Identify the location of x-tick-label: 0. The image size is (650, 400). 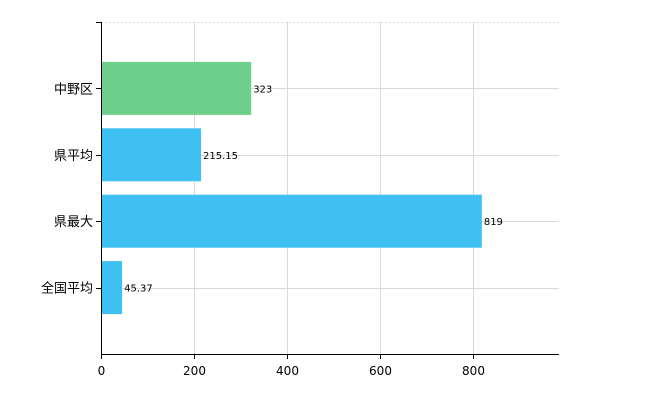
(102, 371).